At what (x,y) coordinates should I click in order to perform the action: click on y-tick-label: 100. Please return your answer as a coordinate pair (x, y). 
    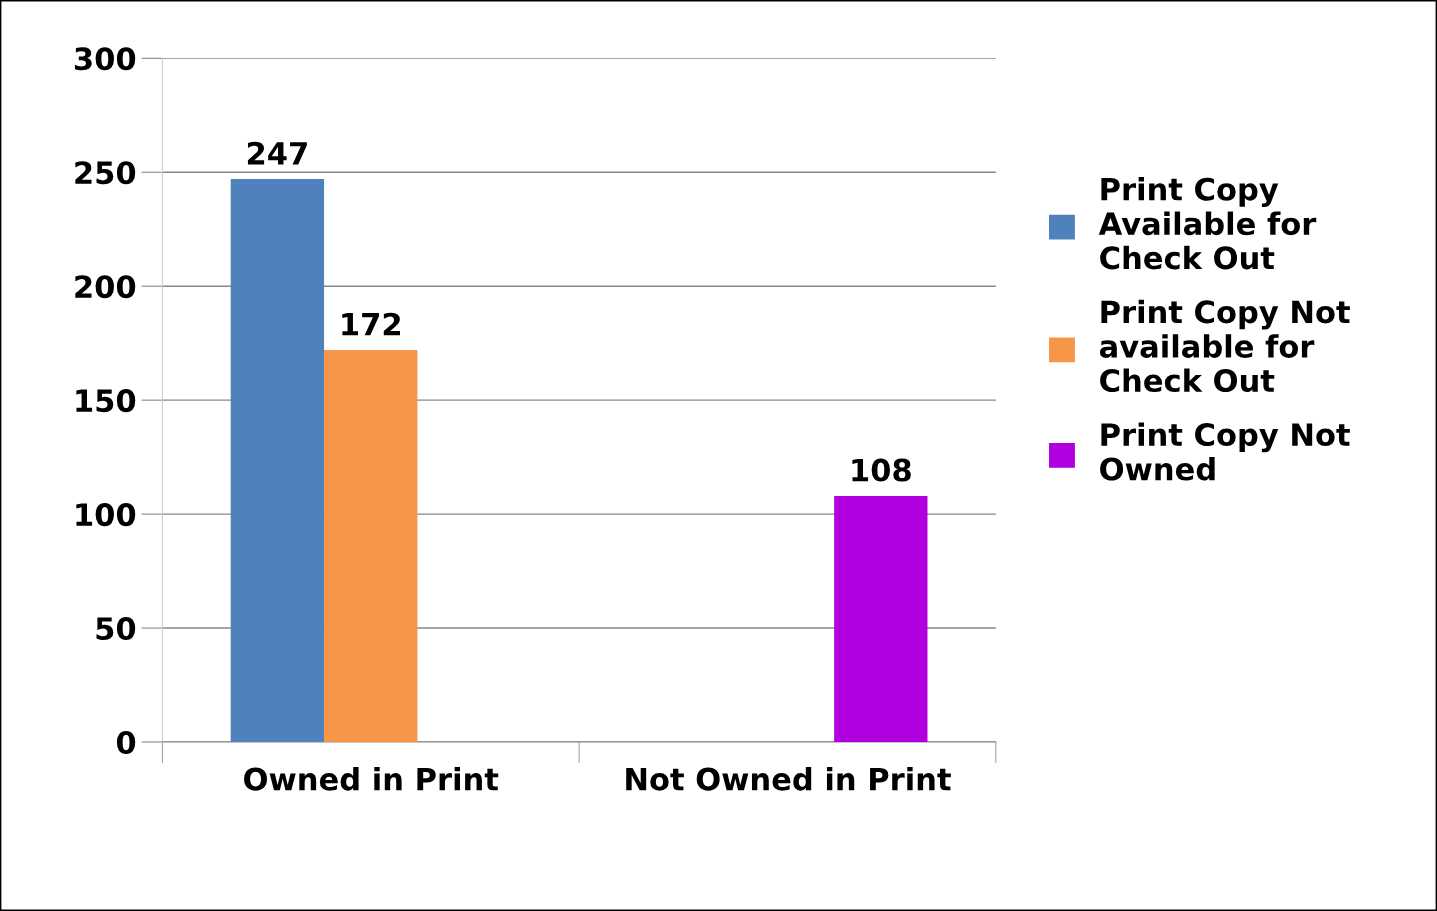
    Looking at the image, I should click on (106, 515).